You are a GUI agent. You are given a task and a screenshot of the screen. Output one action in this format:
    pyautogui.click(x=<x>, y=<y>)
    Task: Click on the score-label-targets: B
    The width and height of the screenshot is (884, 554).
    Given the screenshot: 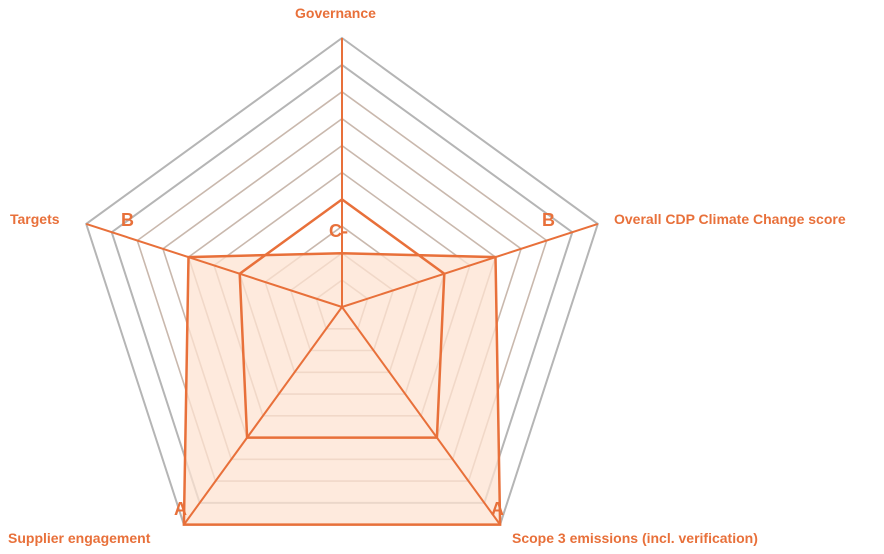 What is the action you would take?
    pyautogui.click(x=127, y=220)
    